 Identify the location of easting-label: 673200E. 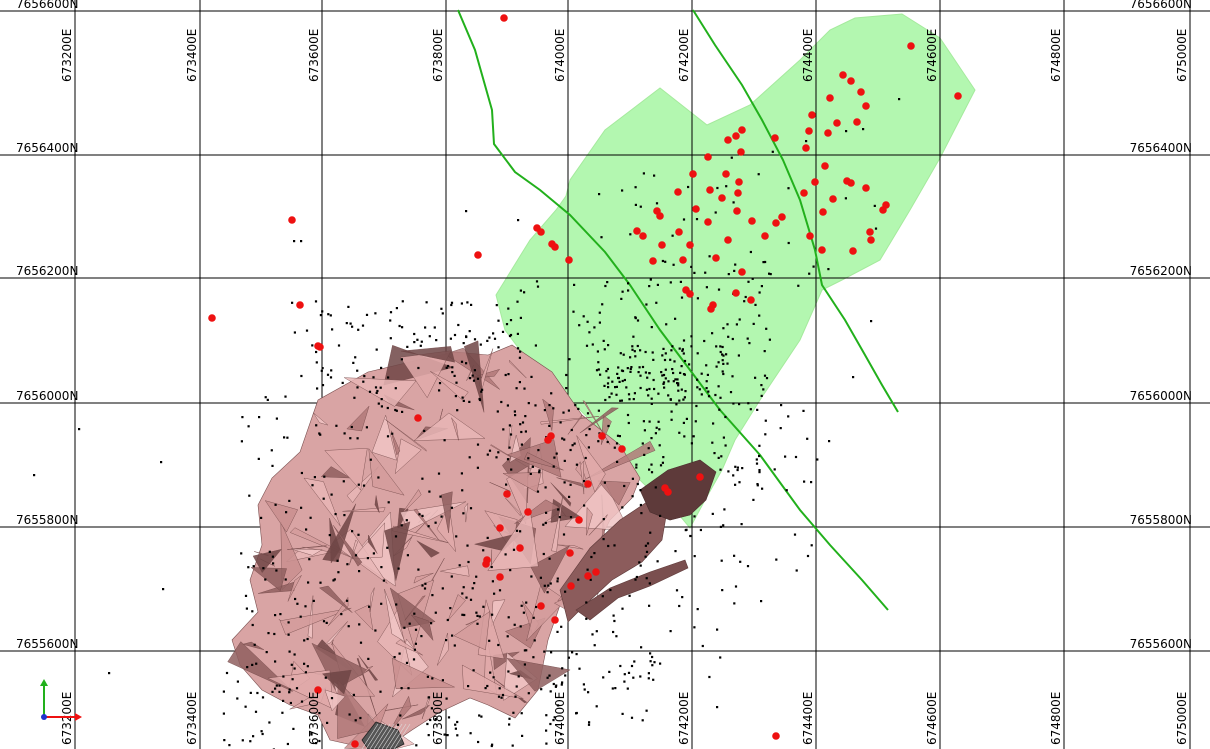
(67, 718).